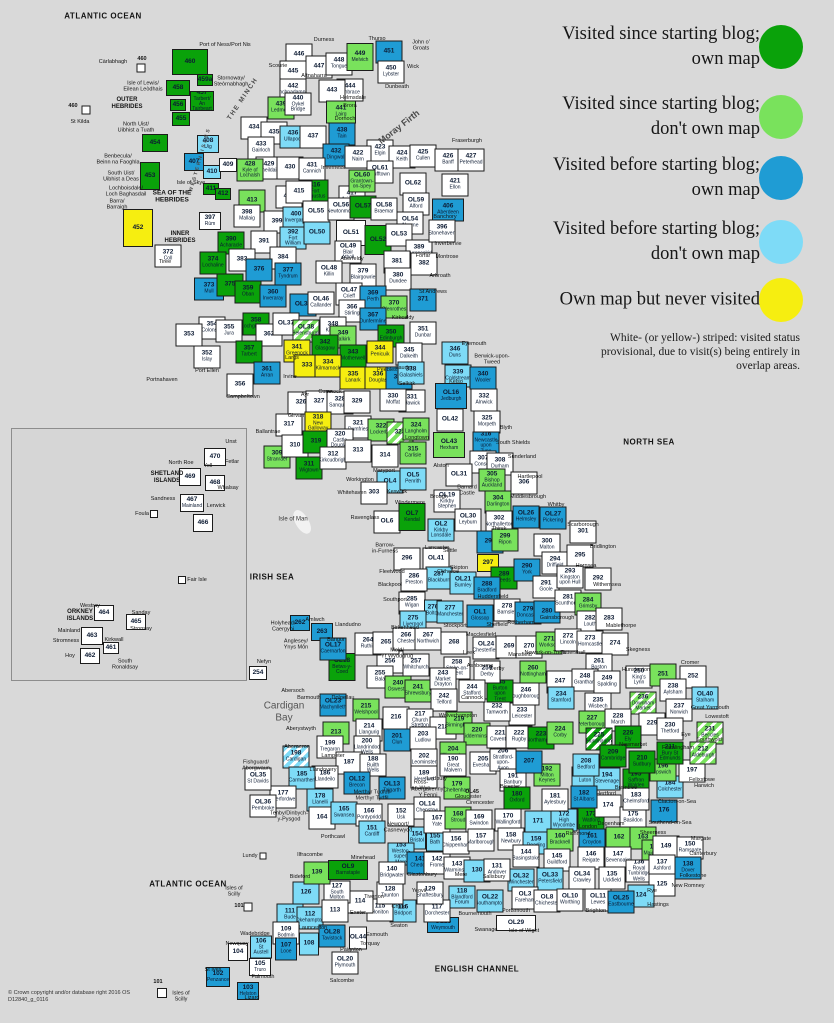  Describe the element at coordinates (628, 733) in the screenshot. I see `cell-number: 226` at that location.